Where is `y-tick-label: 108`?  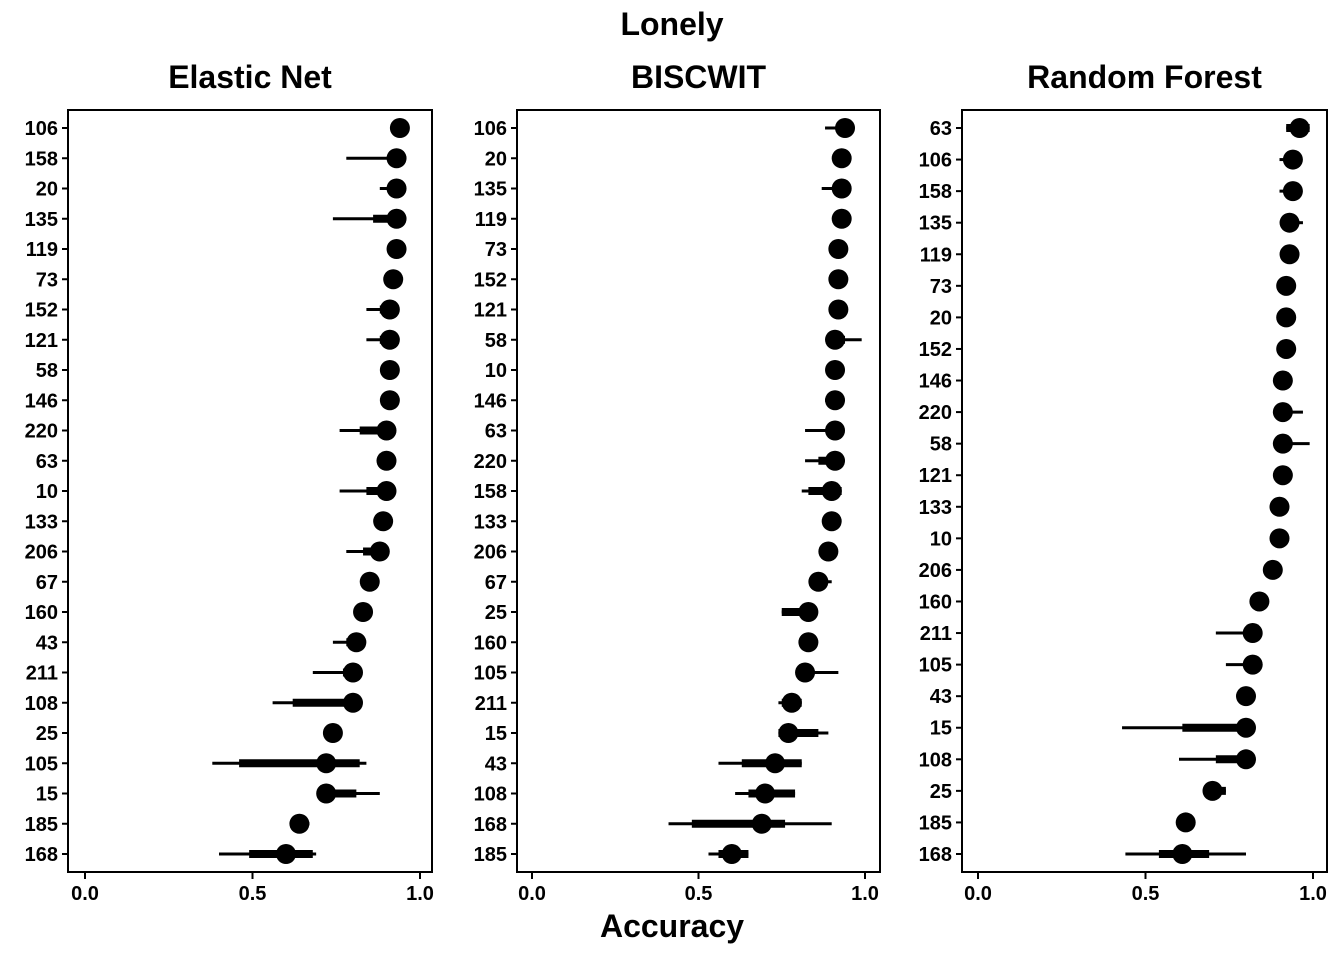
y-tick-label: 108 is located at coordinates (41, 704).